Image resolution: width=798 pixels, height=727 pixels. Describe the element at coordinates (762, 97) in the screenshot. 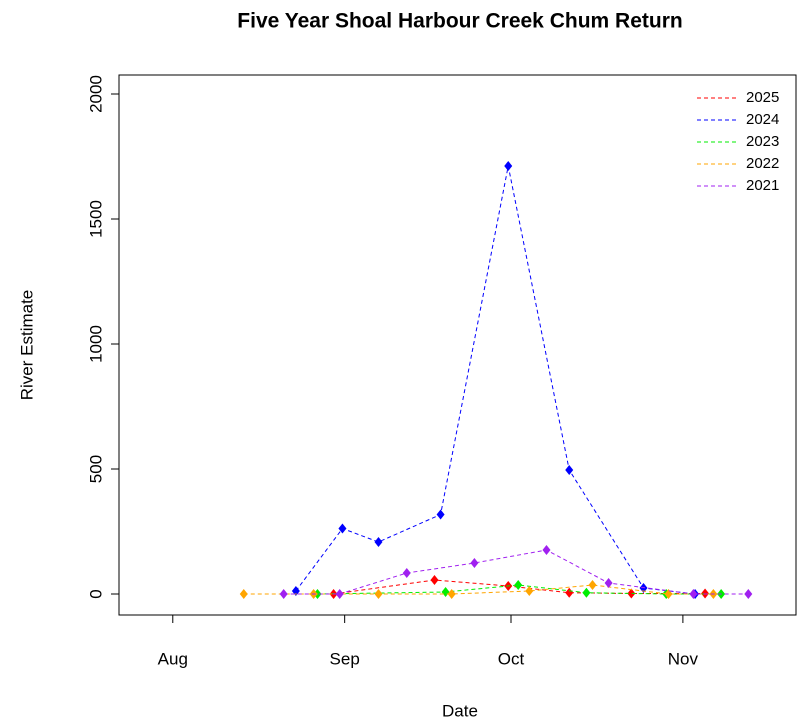

I see `legend-label: 2025` at that location.